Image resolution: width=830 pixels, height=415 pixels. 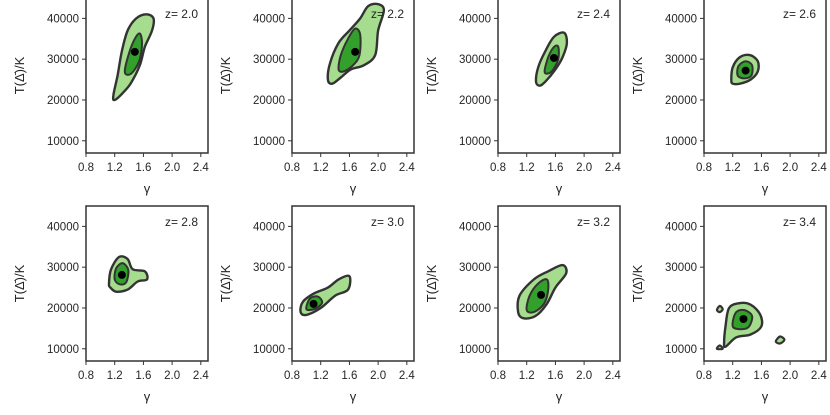 I want to click on panel-label: z= 2.2, so click(x=387, y=14).